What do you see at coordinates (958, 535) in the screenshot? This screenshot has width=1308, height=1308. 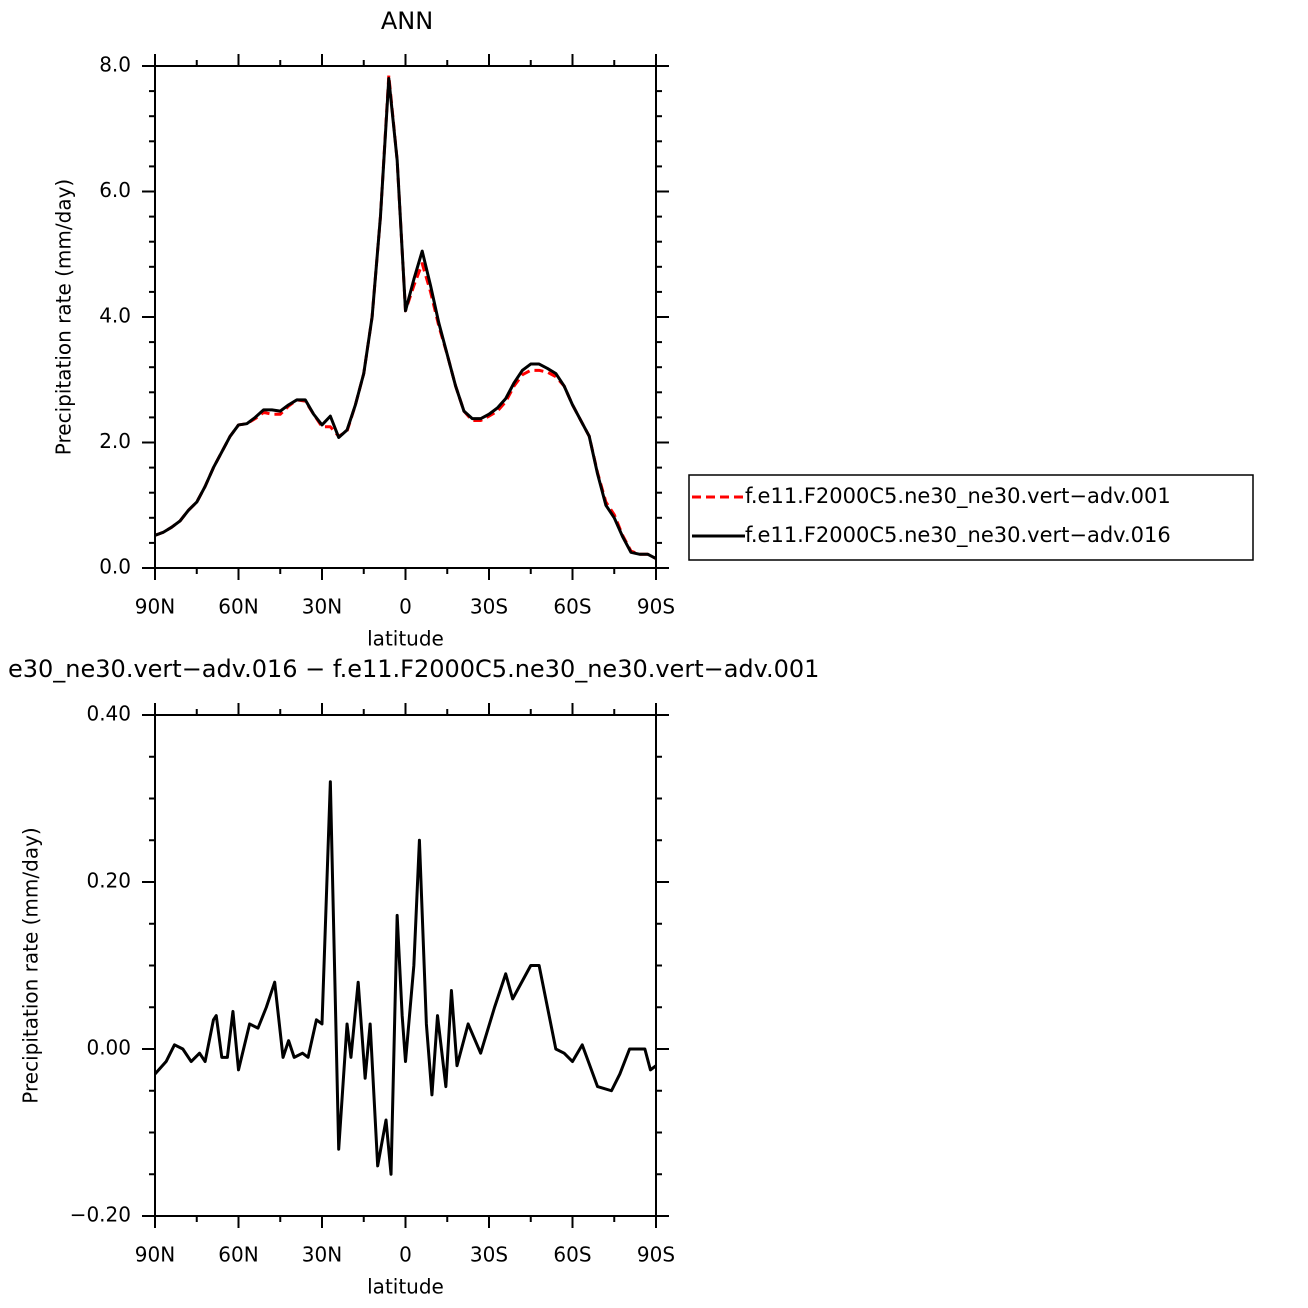 I see `legend-label: f.e11.F2000C5.ne30_ne30.vert−adv.016` at bounding box center [958, 535].